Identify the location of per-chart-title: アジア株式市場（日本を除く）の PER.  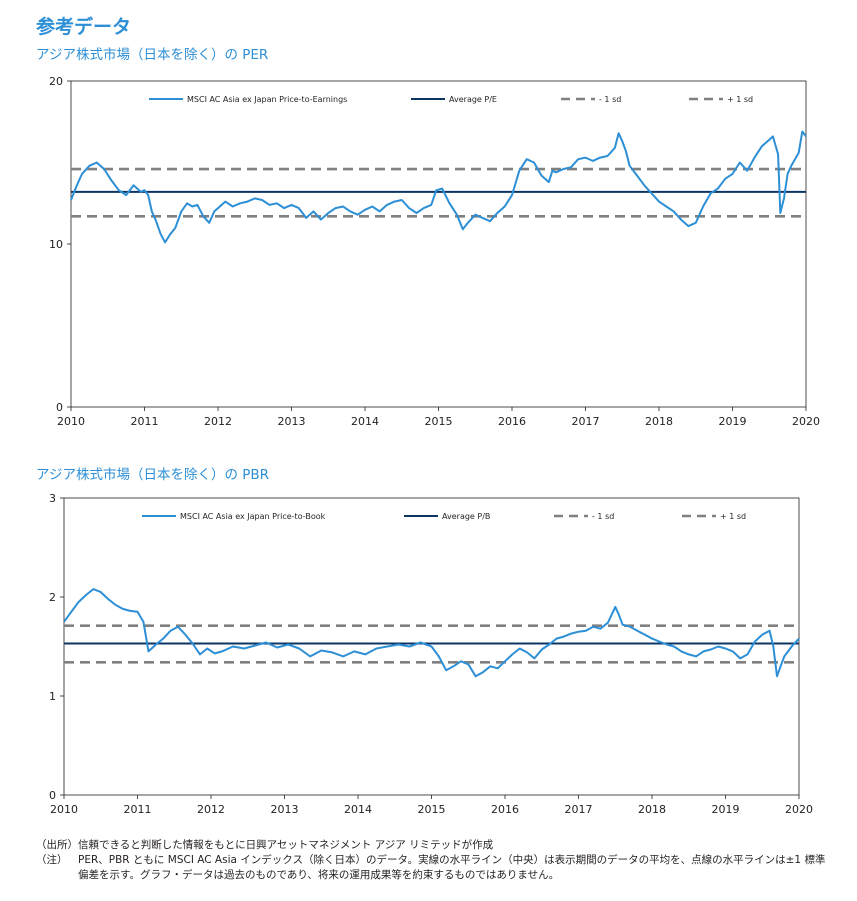
(152, 55).